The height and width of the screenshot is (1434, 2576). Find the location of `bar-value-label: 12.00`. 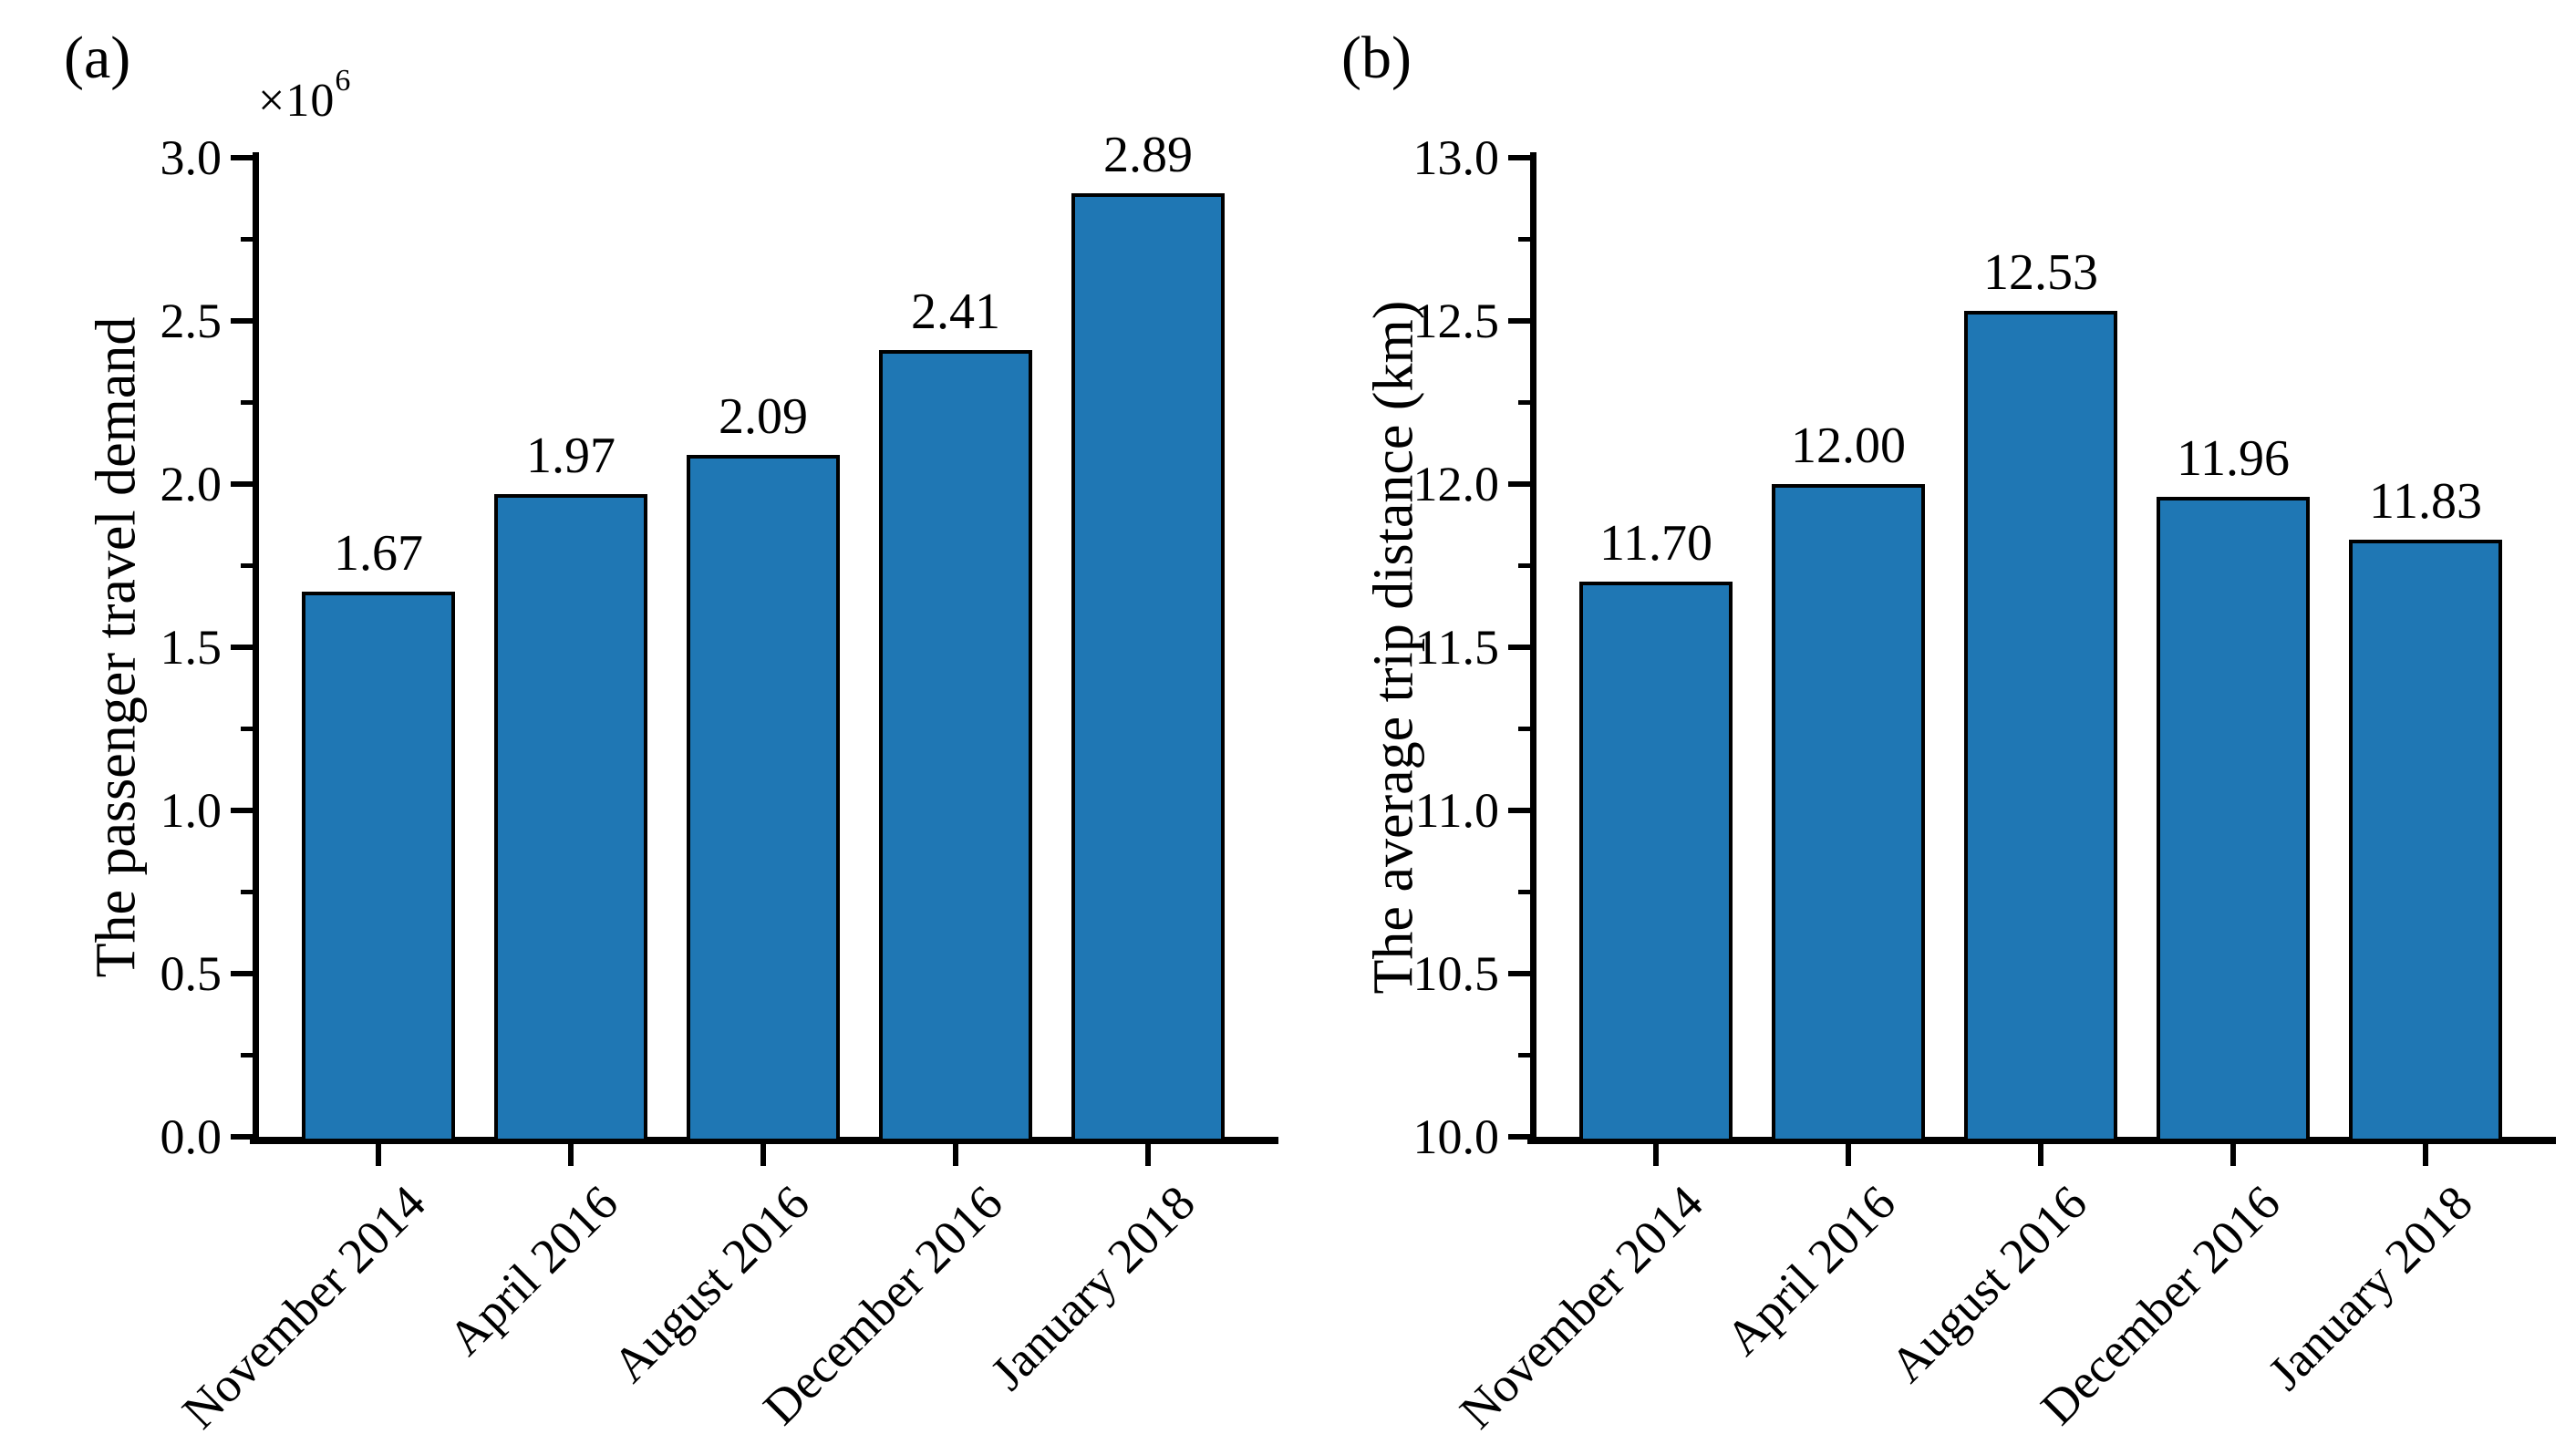

bar-value-label: 12.00 is located at coordinates (1848, 446).